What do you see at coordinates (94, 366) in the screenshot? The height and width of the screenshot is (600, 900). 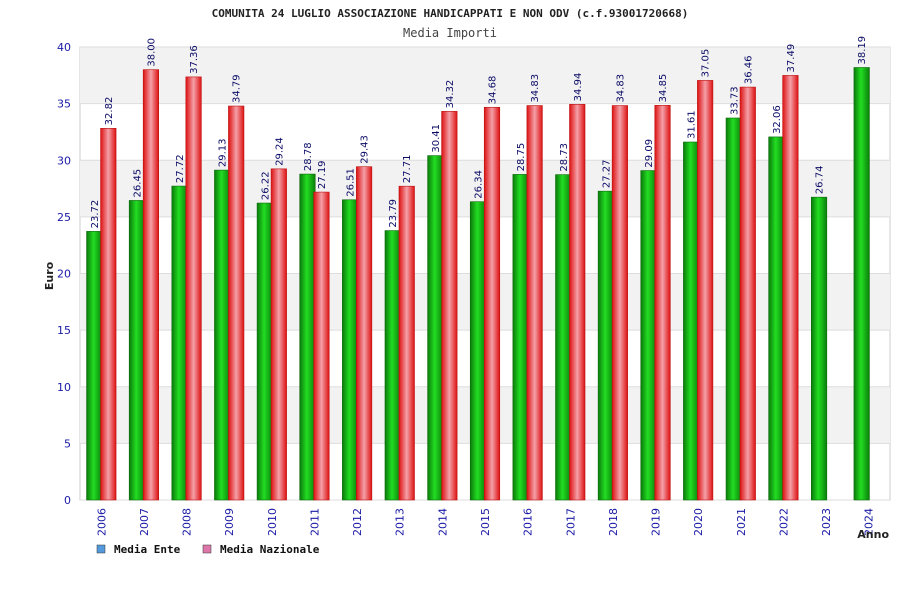 I see `bar-media-ente-2006` at bounding box center [94, 366].